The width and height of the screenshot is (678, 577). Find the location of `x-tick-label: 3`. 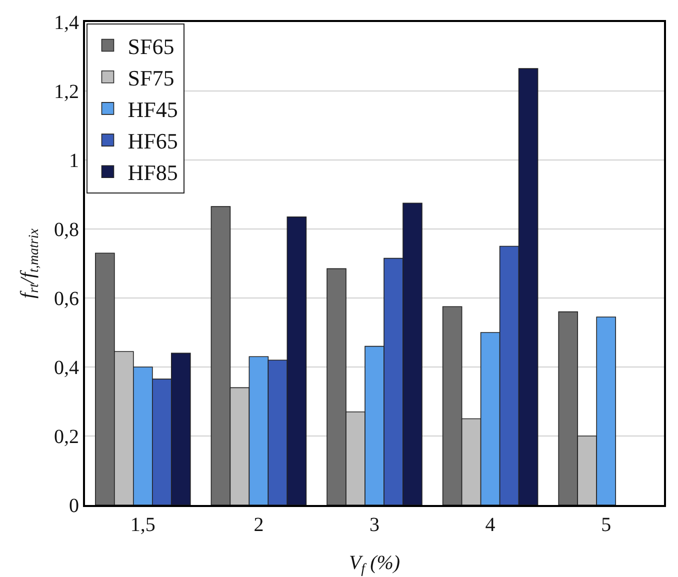

x-tick-label: 3 is located at coordinates (375, 525).